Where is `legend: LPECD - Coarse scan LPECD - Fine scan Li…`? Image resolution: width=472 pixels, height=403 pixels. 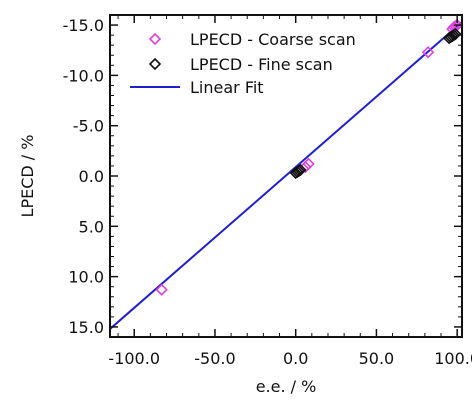 legend: LPECD - Coarse scan LPECD - Fine scan Li… is located at coordinates (243, 63).